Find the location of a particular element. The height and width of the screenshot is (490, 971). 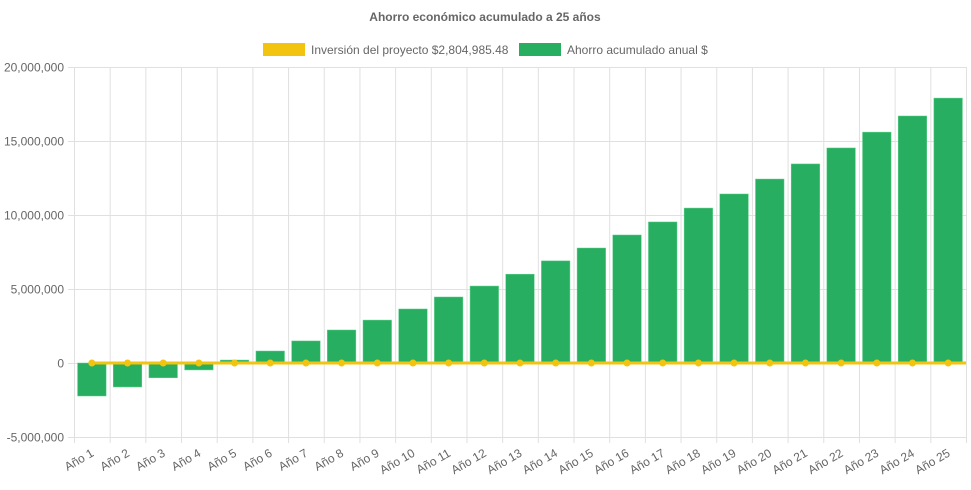

x-tick-label: Año 16 is located at coordinates (611, 461).